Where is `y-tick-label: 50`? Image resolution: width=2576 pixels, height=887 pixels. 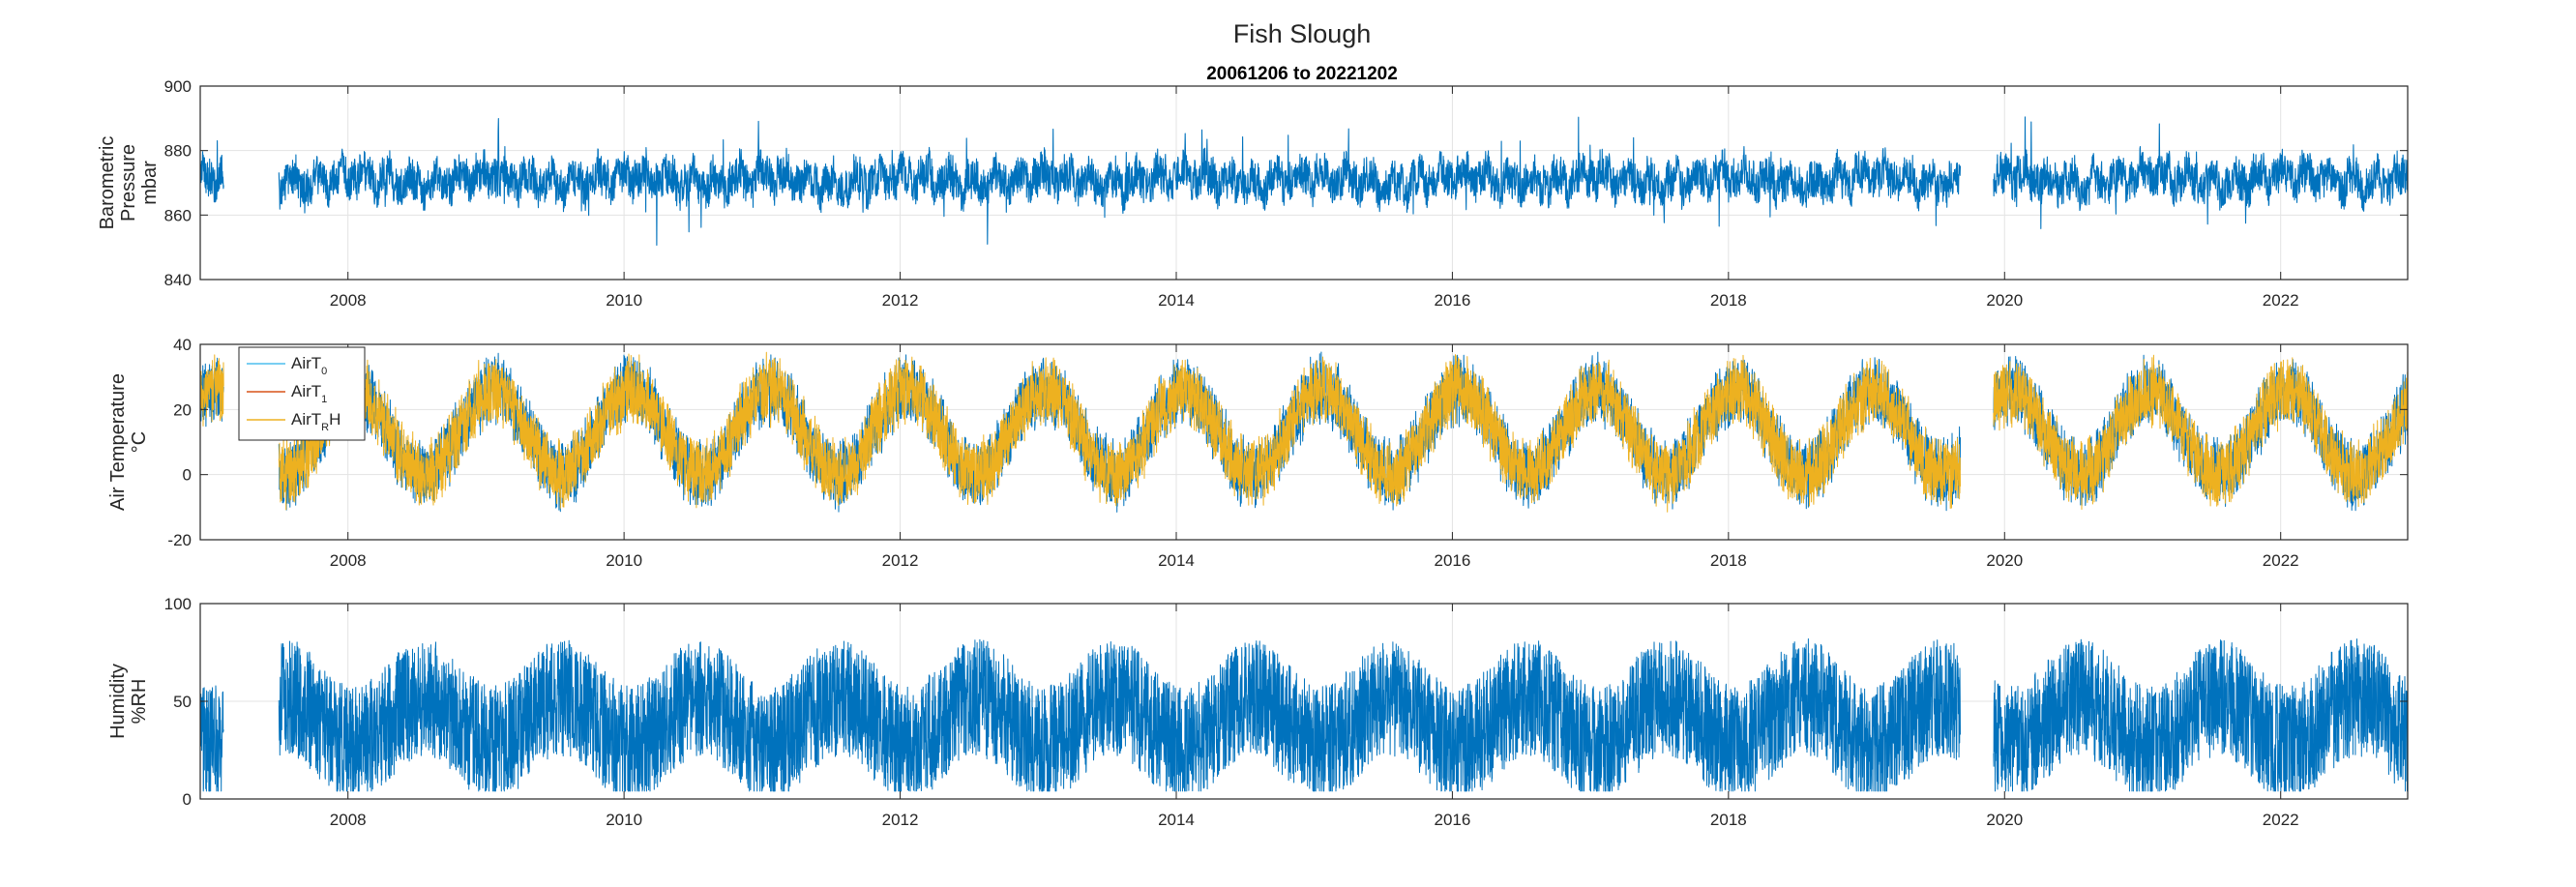 y-tick-label: 50 is located at coordinates (182, 702).